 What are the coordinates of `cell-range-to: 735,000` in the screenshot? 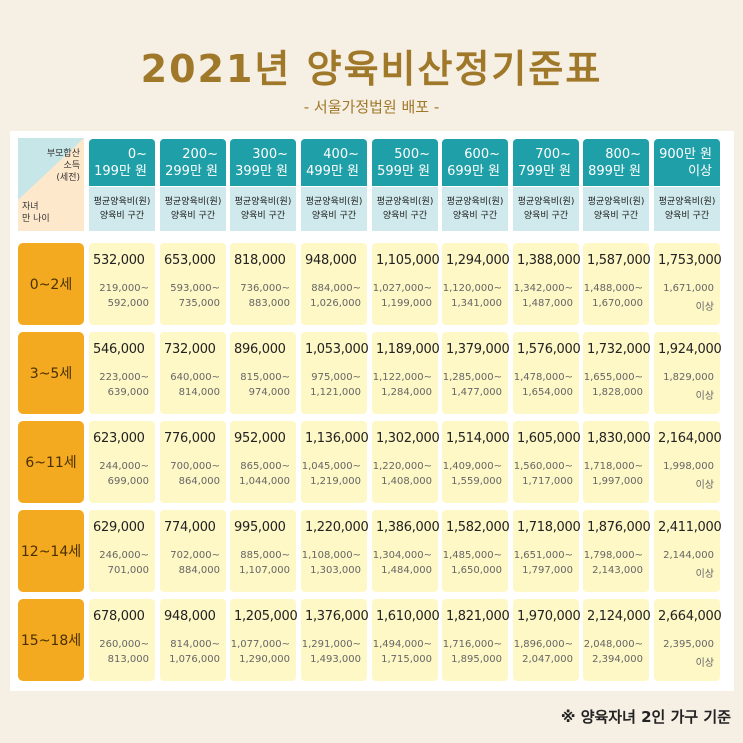 It's located at (199, 303).